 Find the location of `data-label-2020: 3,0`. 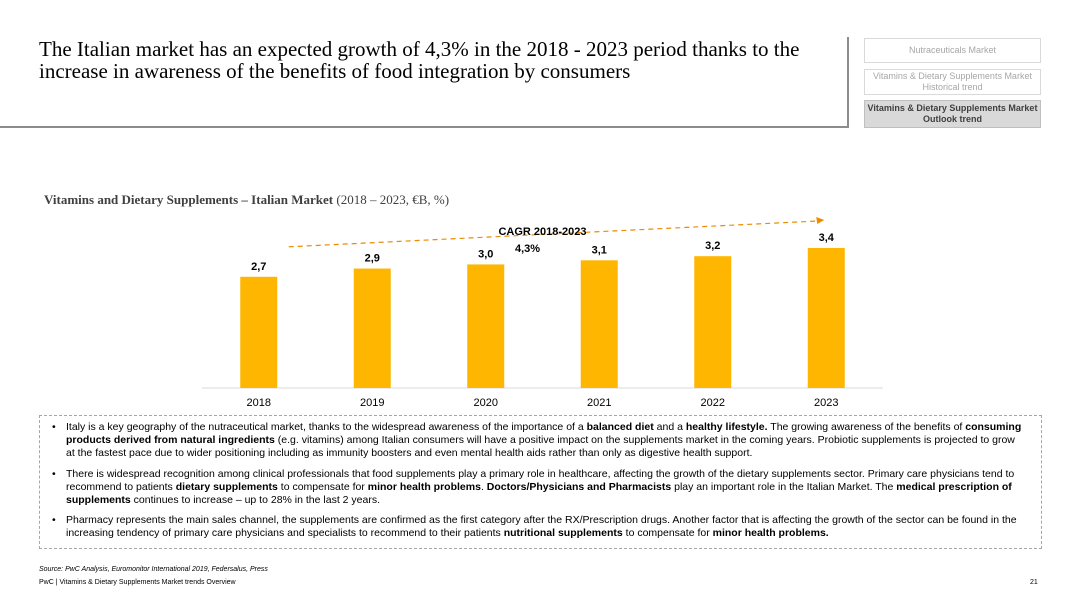

data-label-2020: 3,0 is located at coordinates (485, 254).